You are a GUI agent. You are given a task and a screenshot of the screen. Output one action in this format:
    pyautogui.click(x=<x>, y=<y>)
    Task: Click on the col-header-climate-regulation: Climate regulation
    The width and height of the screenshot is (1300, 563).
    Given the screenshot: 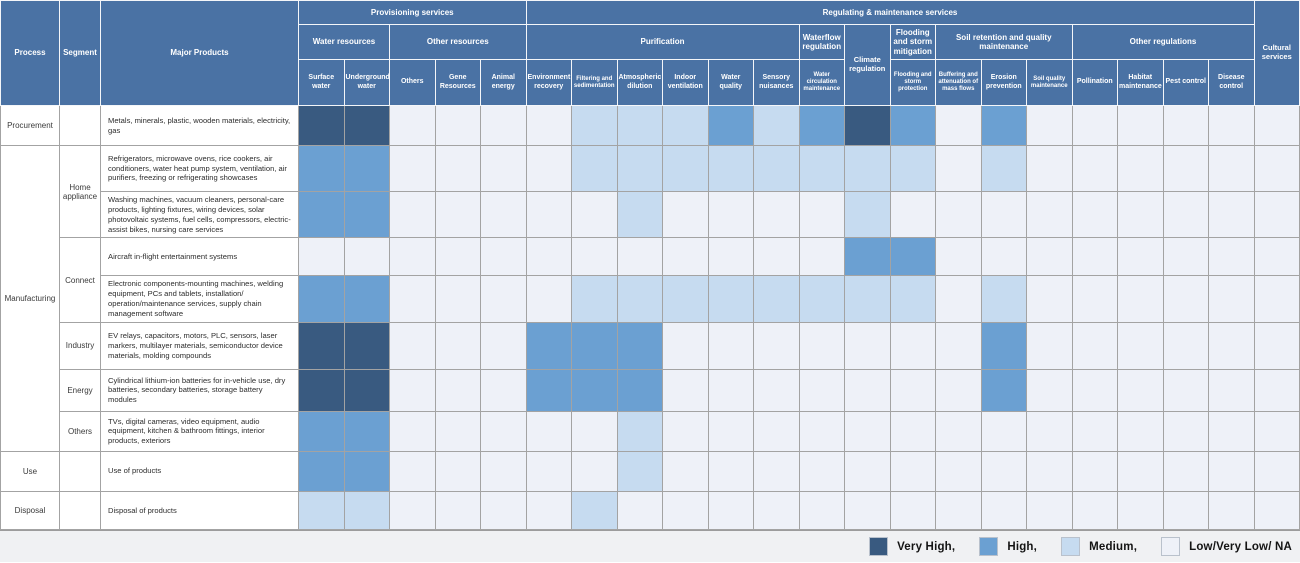 What is the action you would take?
    pyautogui.click(x=867, y=65)
    